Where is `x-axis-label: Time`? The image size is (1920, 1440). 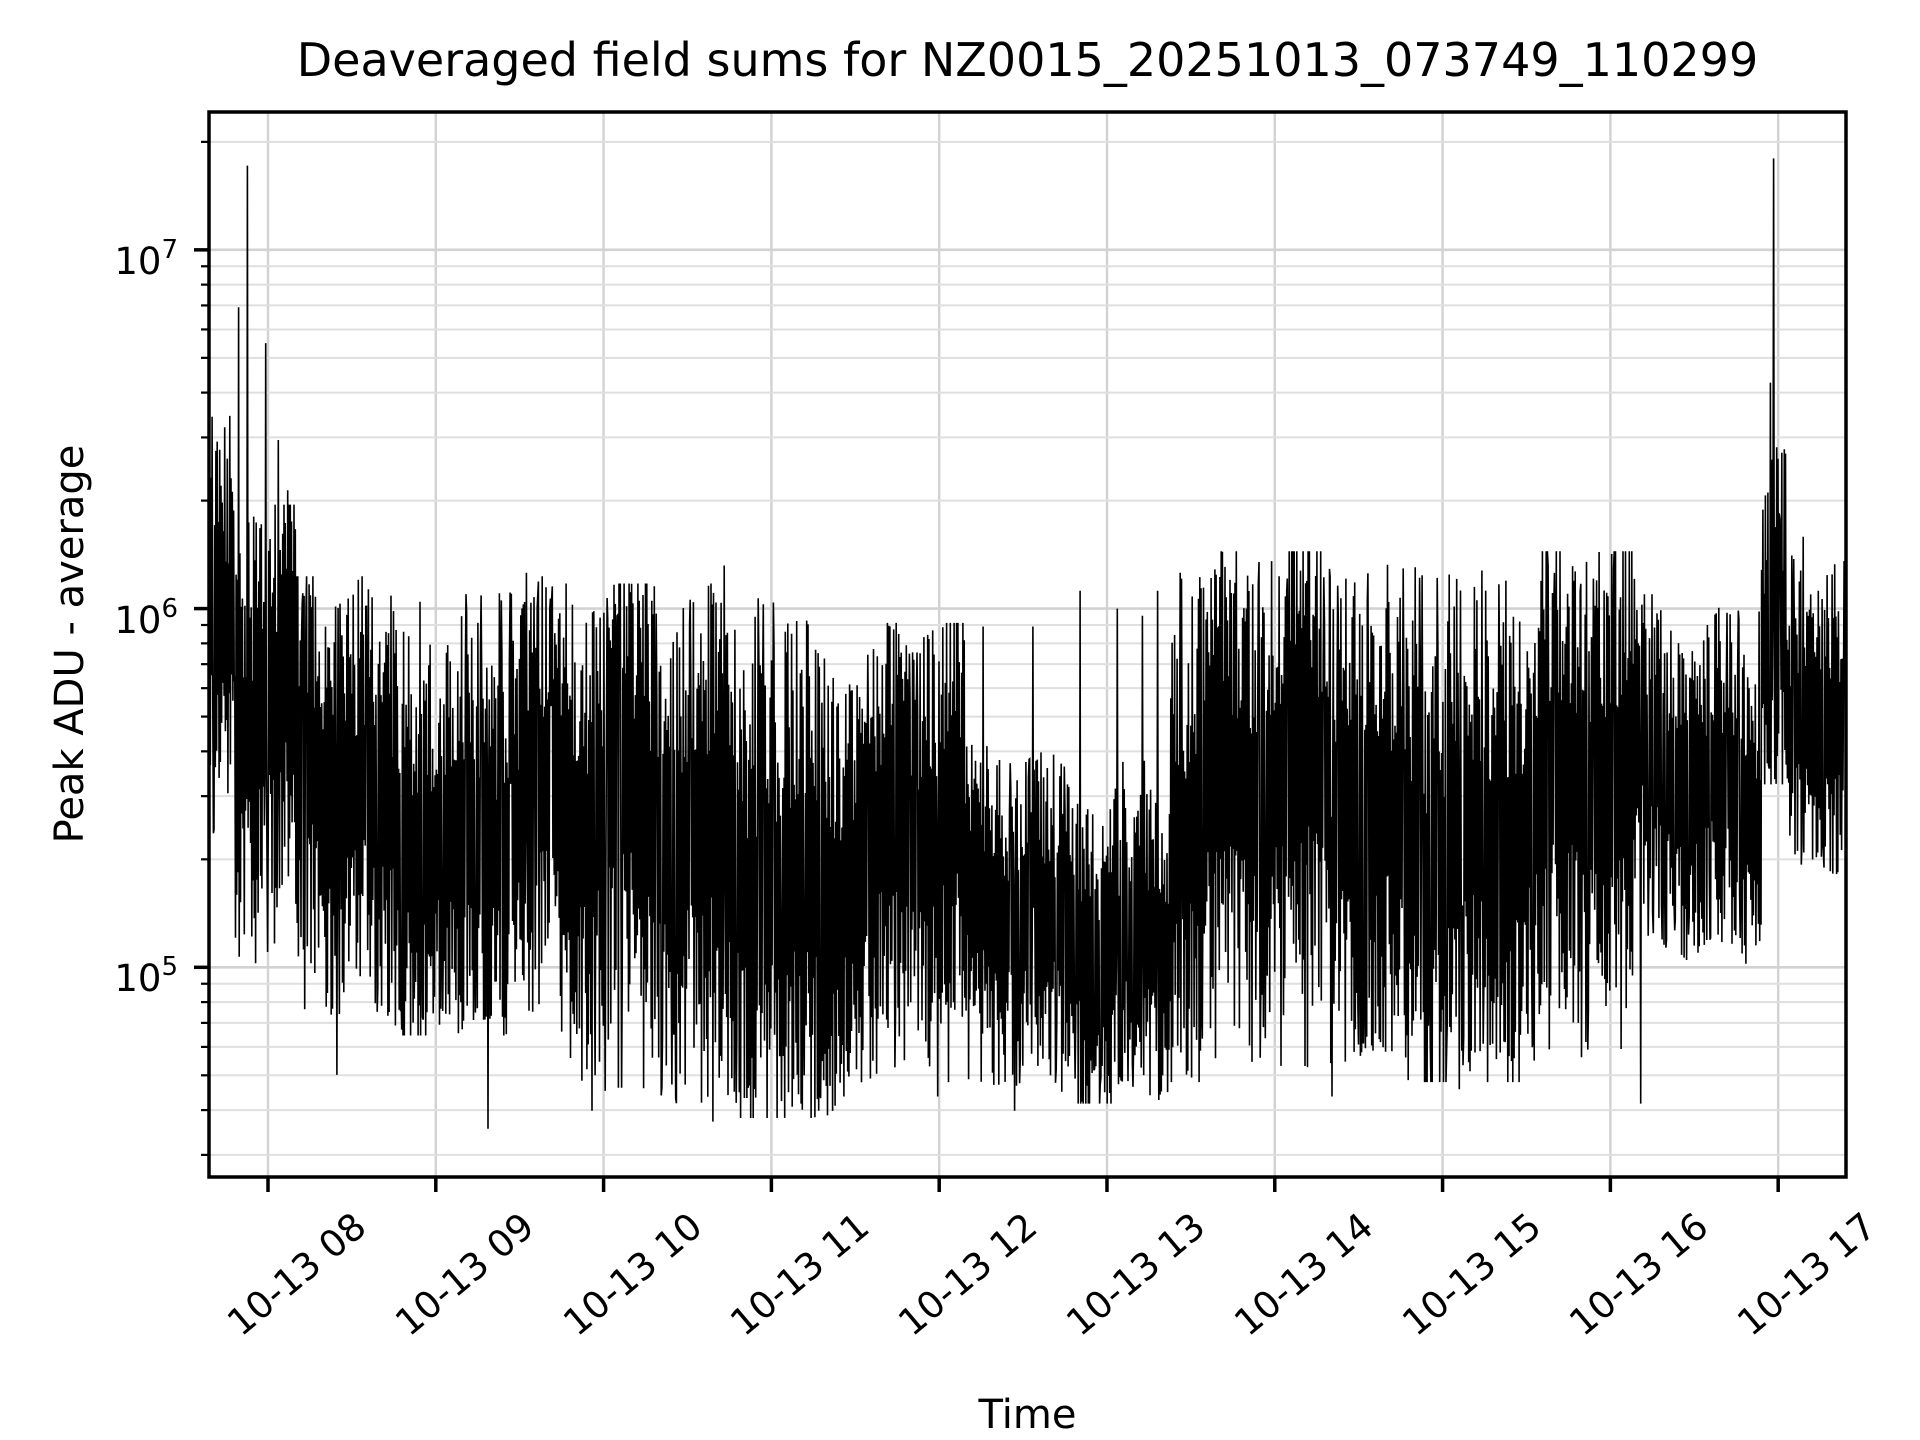 x-axis-label: Time is located at coordinates (1027, 1415).